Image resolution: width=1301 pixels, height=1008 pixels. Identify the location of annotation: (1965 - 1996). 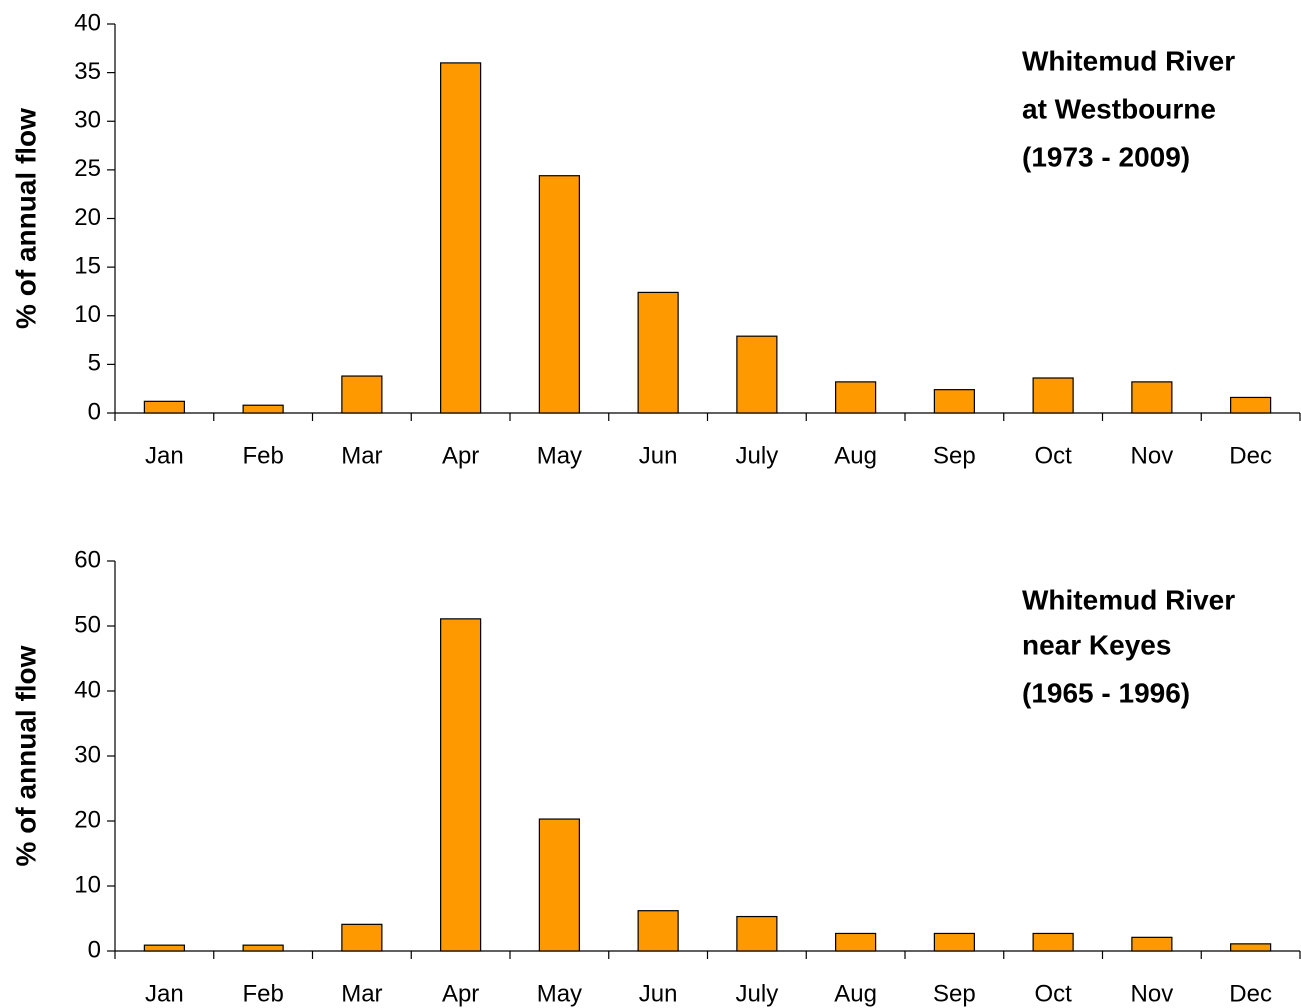
(1106, 692).